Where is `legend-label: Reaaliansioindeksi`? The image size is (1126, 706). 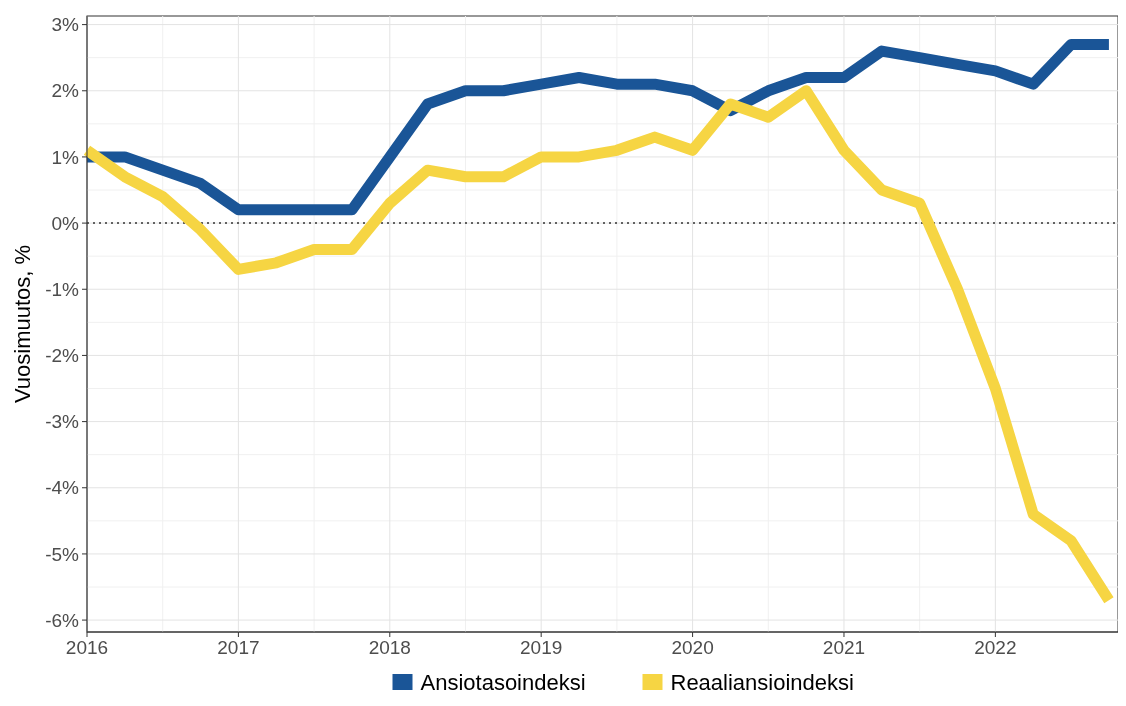 legend-label: Reaaliansioindeksi is located at coordinates (762, 682).